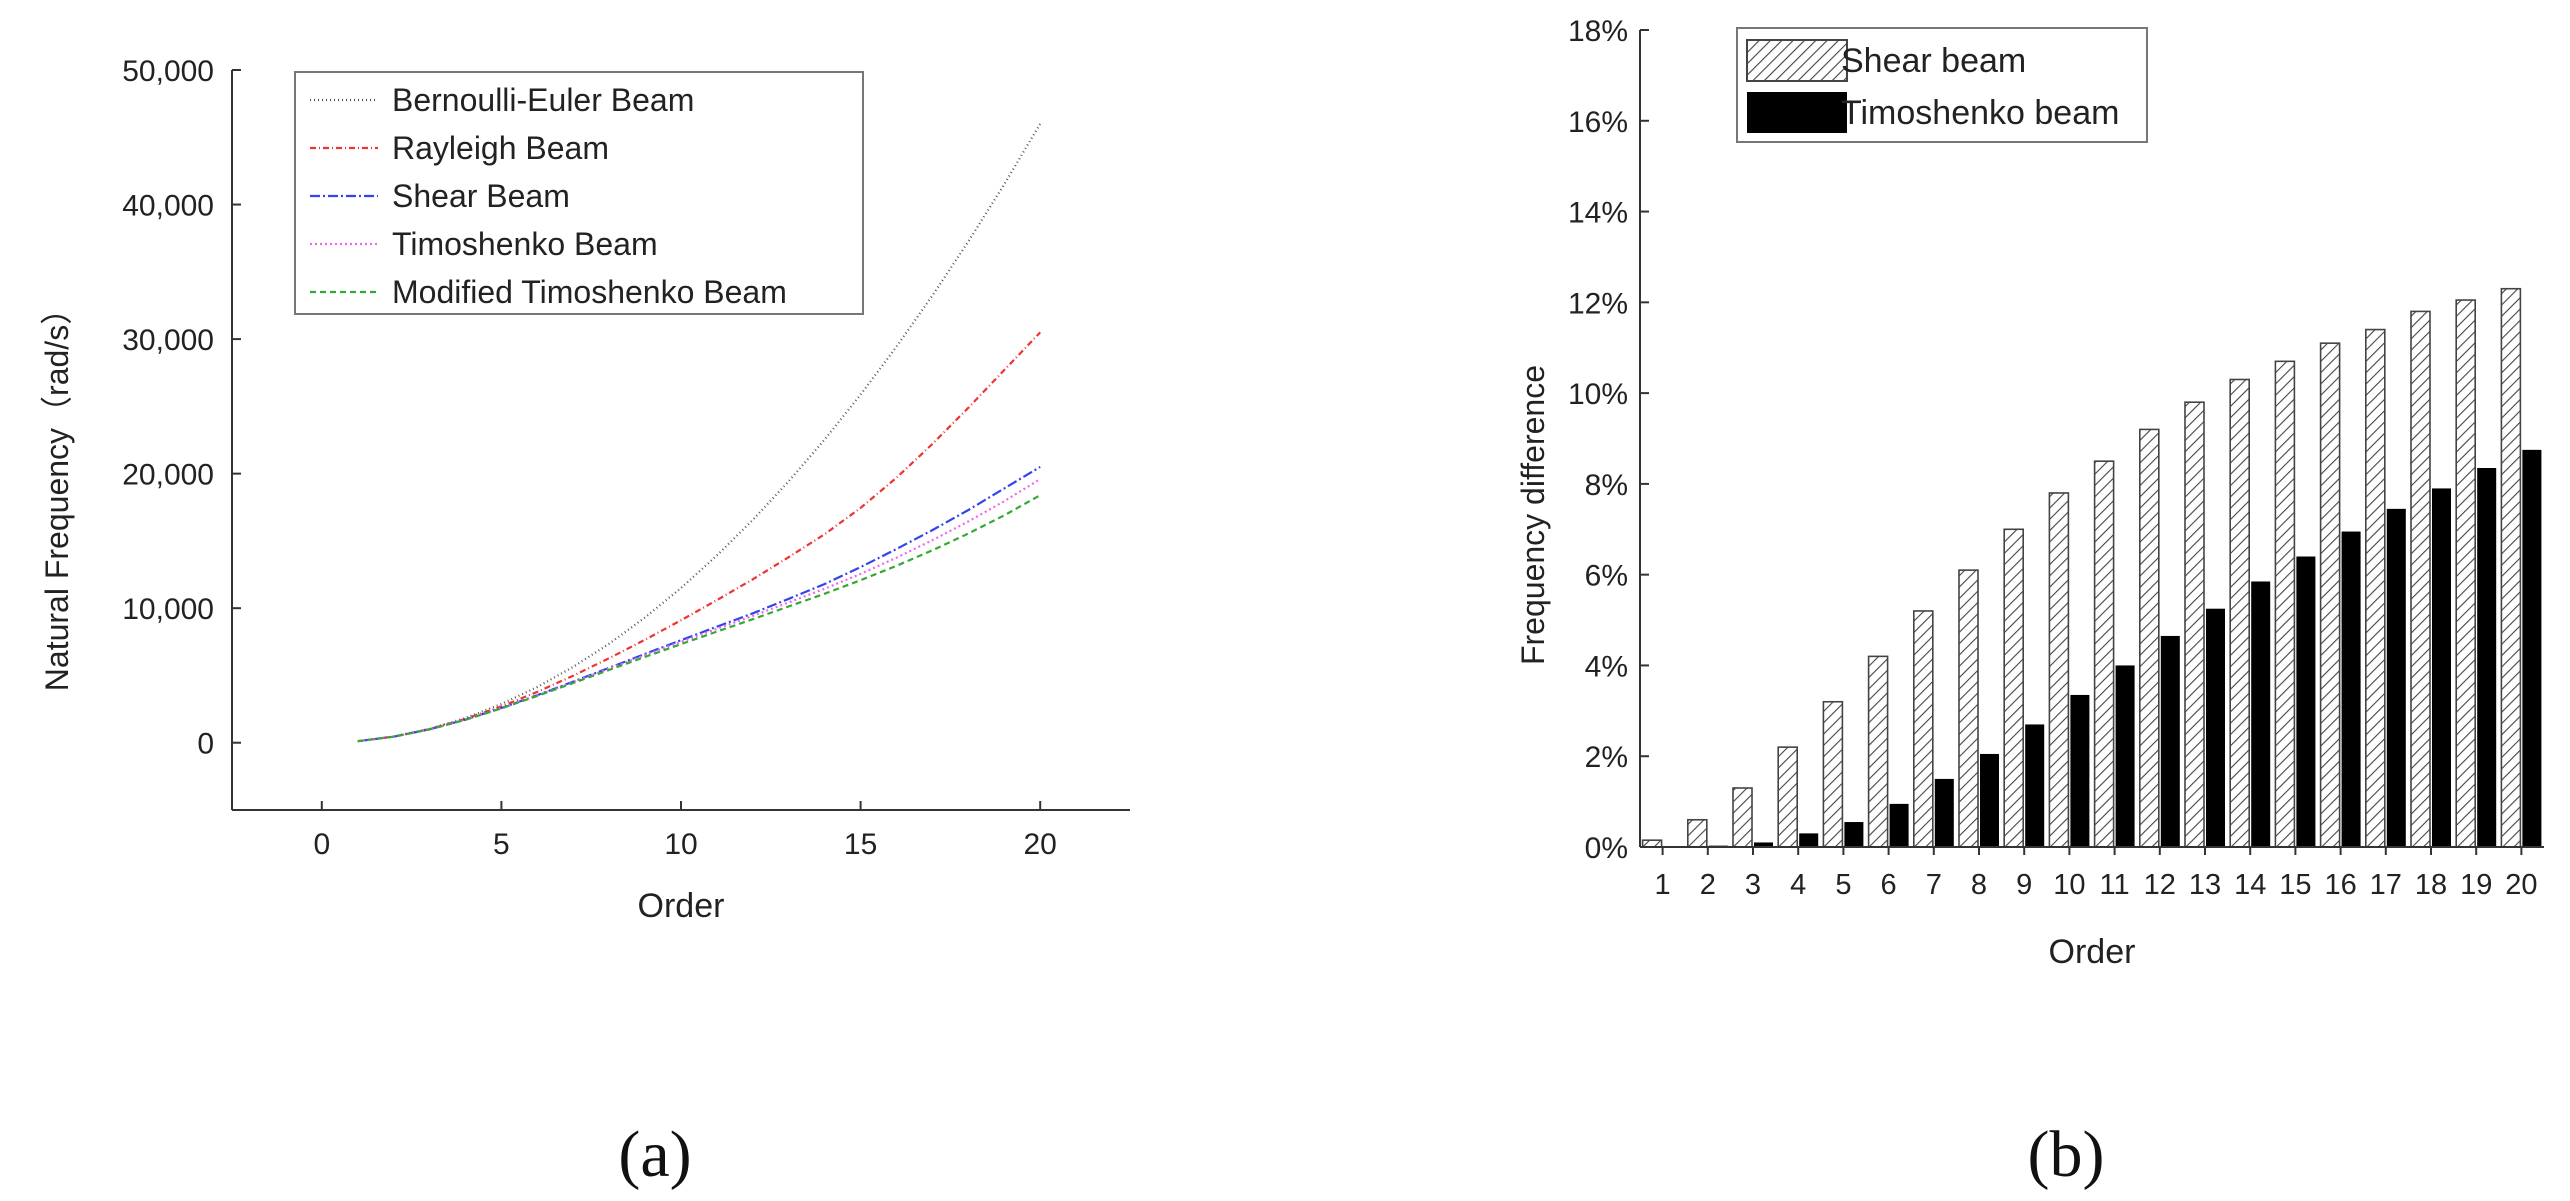 The height and width of the screenshot is (1201, 2570). Describe the element at coordinates (205, 744) in the screenshot. I see `y-tick-label: 0` at that location.